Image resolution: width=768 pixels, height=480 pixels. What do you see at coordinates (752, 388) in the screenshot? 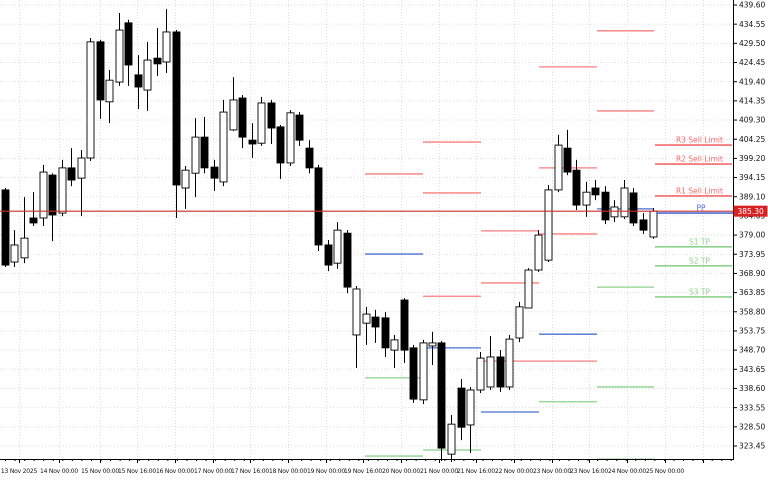
I see `price-axis-label: 338.60` at bounding box center [752, 388].